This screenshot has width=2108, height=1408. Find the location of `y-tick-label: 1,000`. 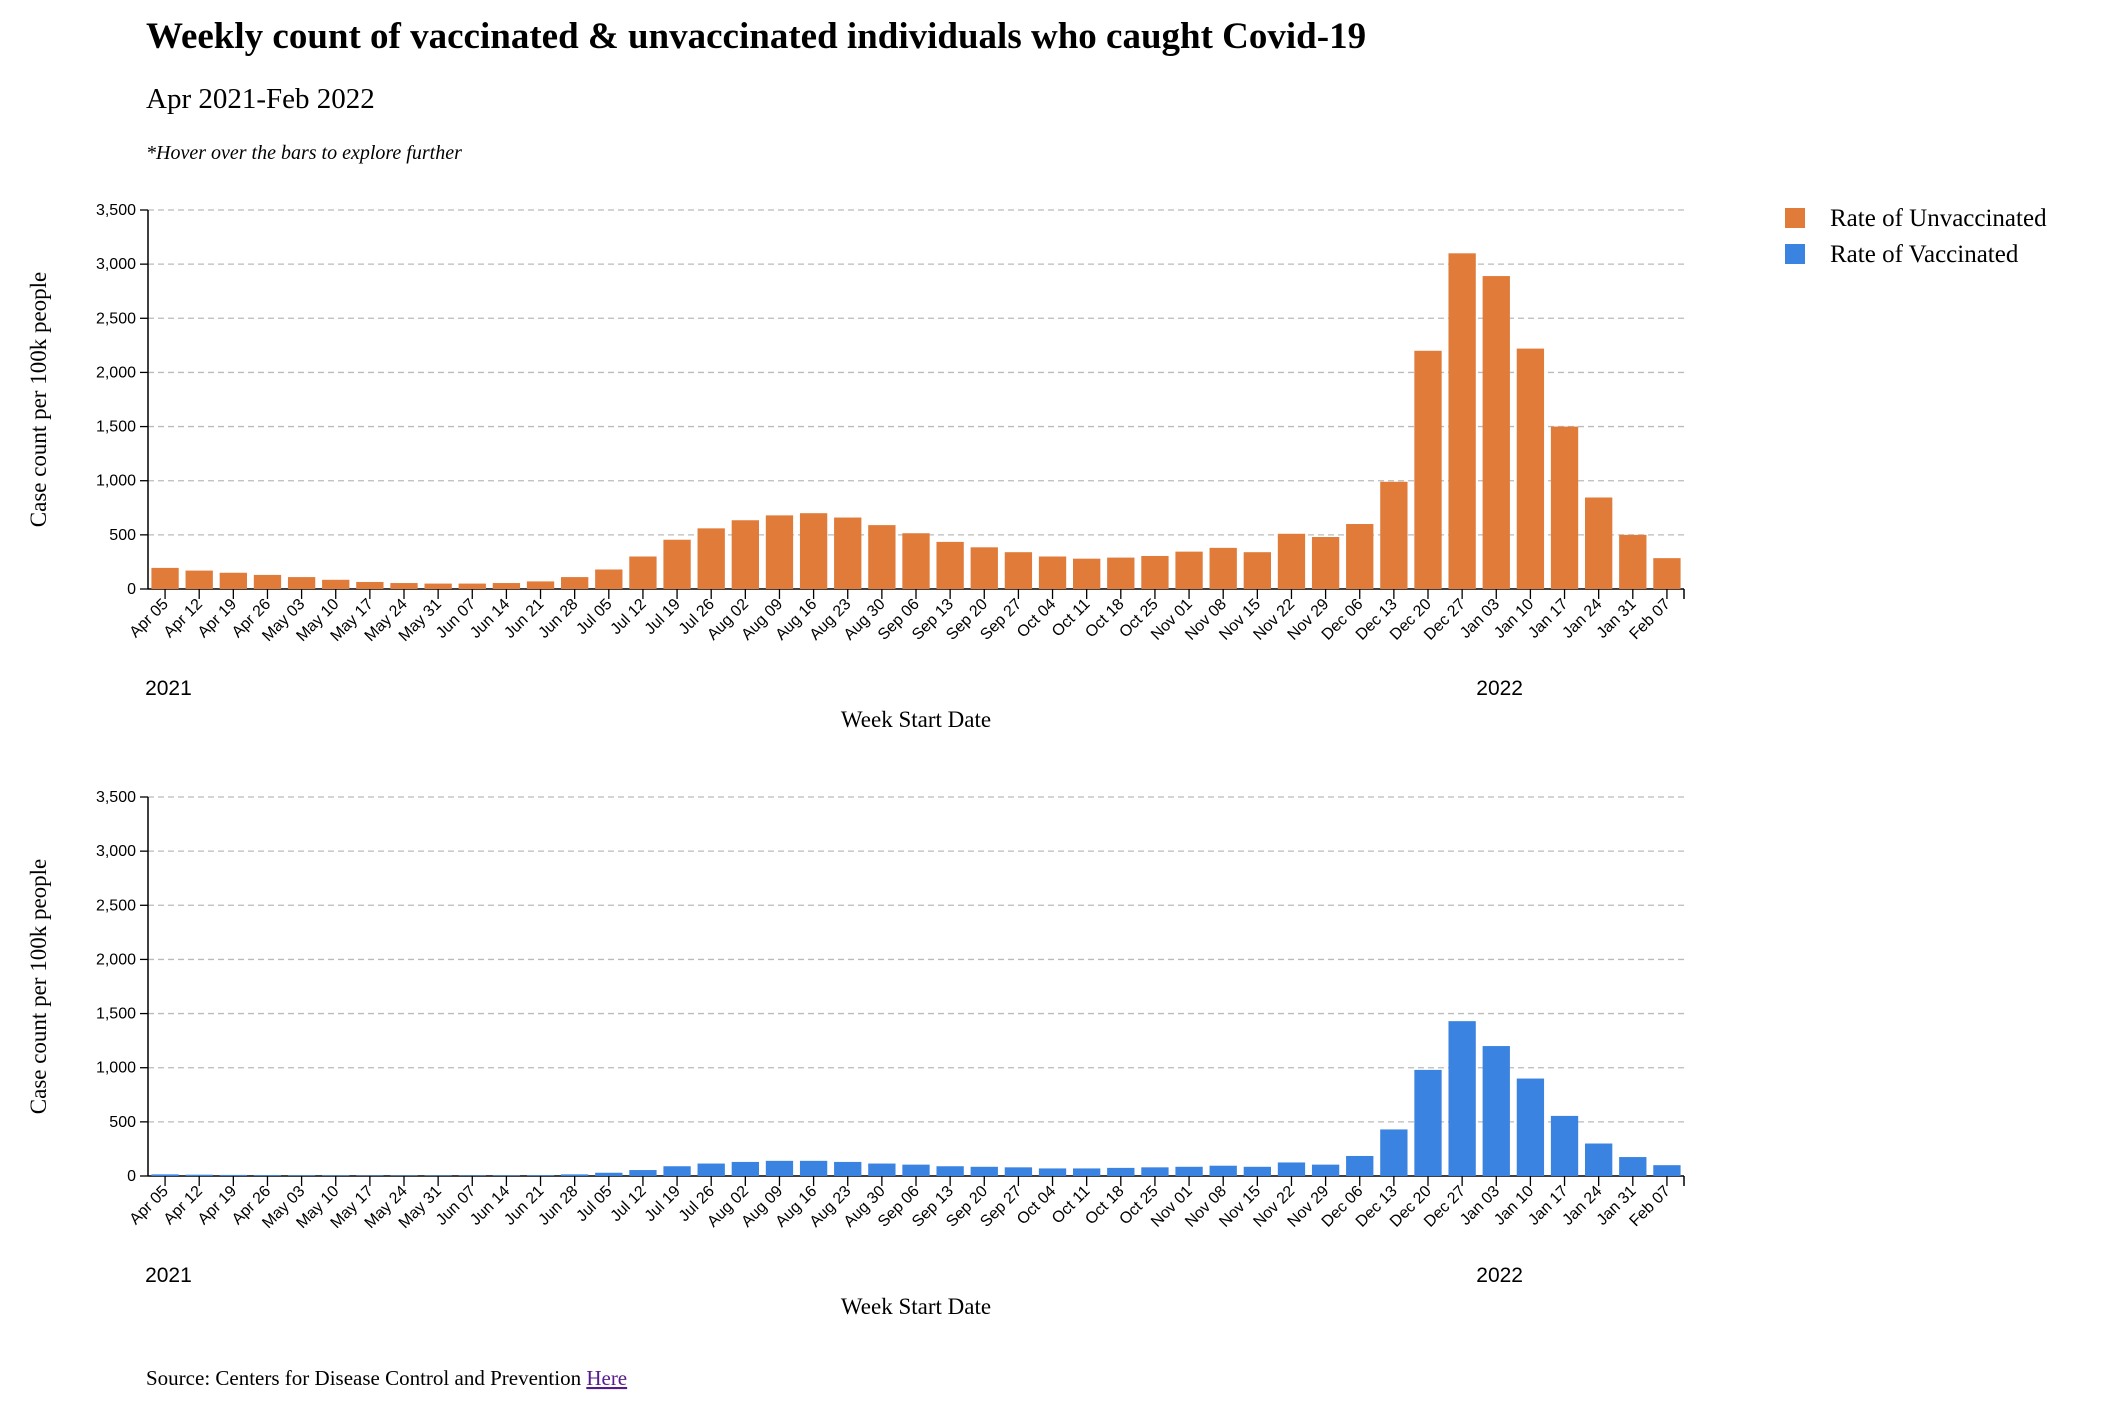

y-tick-label: 1,000 is located at coordinates (116, 481).